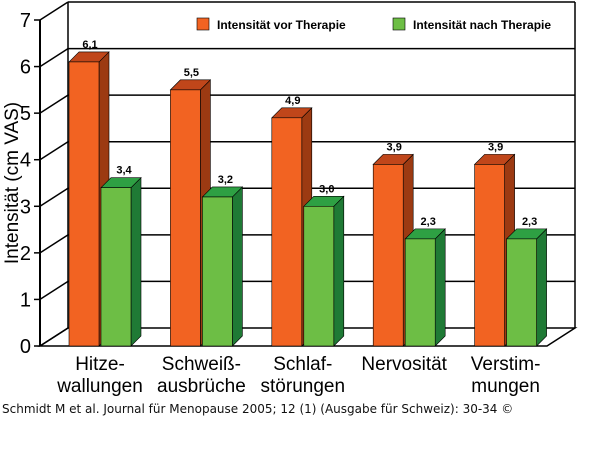 The image size is (600, 461). I want to click on data-label-1-3: 2,3, so click(428, 222).